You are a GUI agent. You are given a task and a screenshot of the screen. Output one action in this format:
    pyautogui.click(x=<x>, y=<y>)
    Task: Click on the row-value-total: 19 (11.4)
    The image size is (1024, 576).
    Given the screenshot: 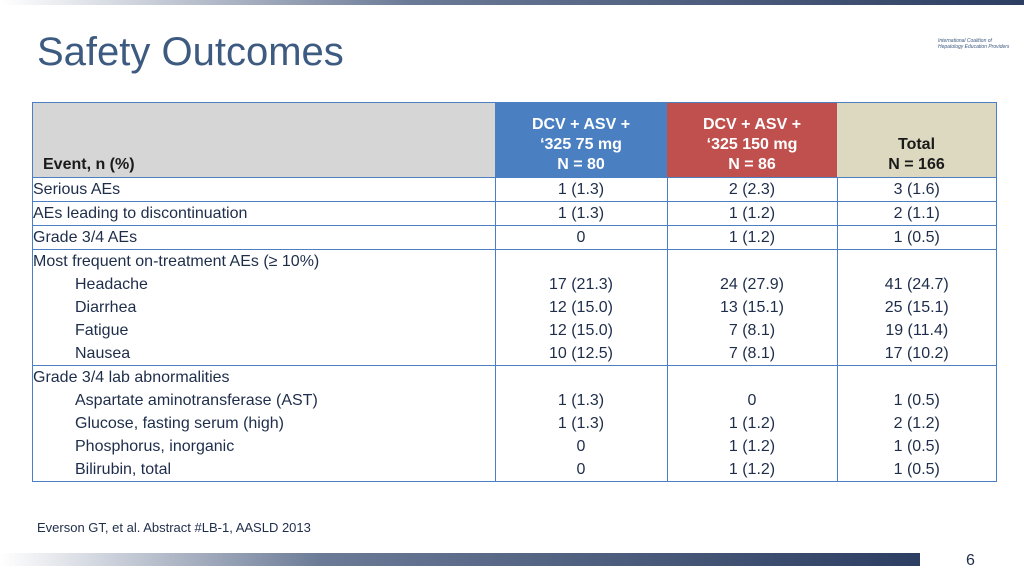 What is the action you would take?
    pyautogui.click(x=916, y=330)
    